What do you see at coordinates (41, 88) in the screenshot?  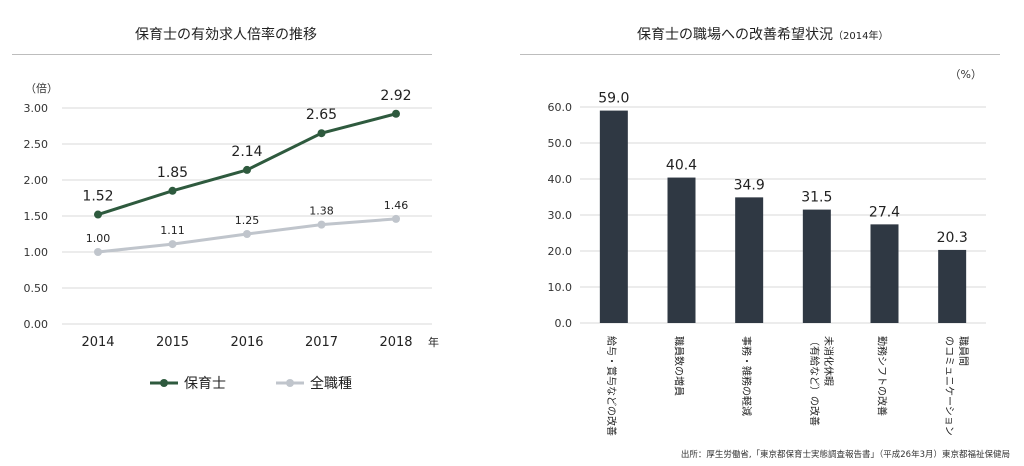 I see `y-axis-unit: （倍）` at bounding box center [41, 88].